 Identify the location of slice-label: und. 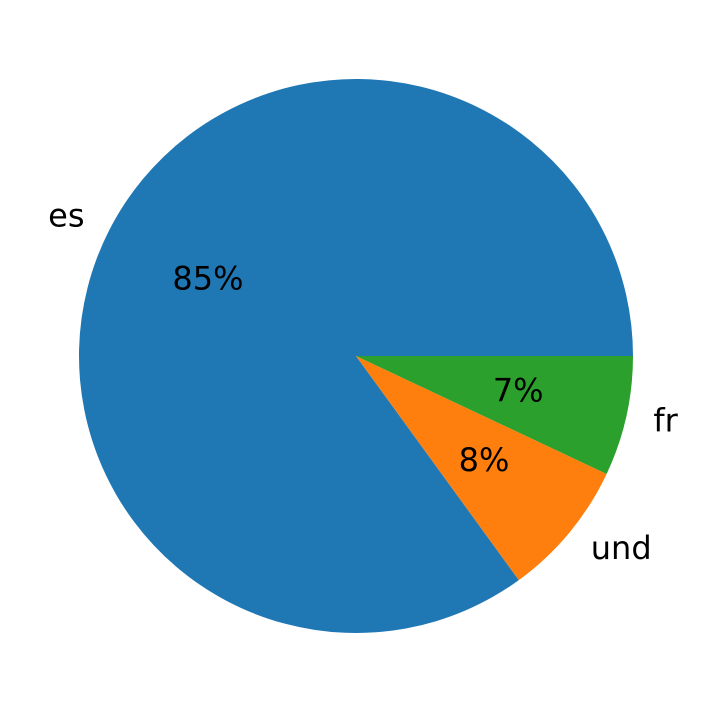
(621, 548).